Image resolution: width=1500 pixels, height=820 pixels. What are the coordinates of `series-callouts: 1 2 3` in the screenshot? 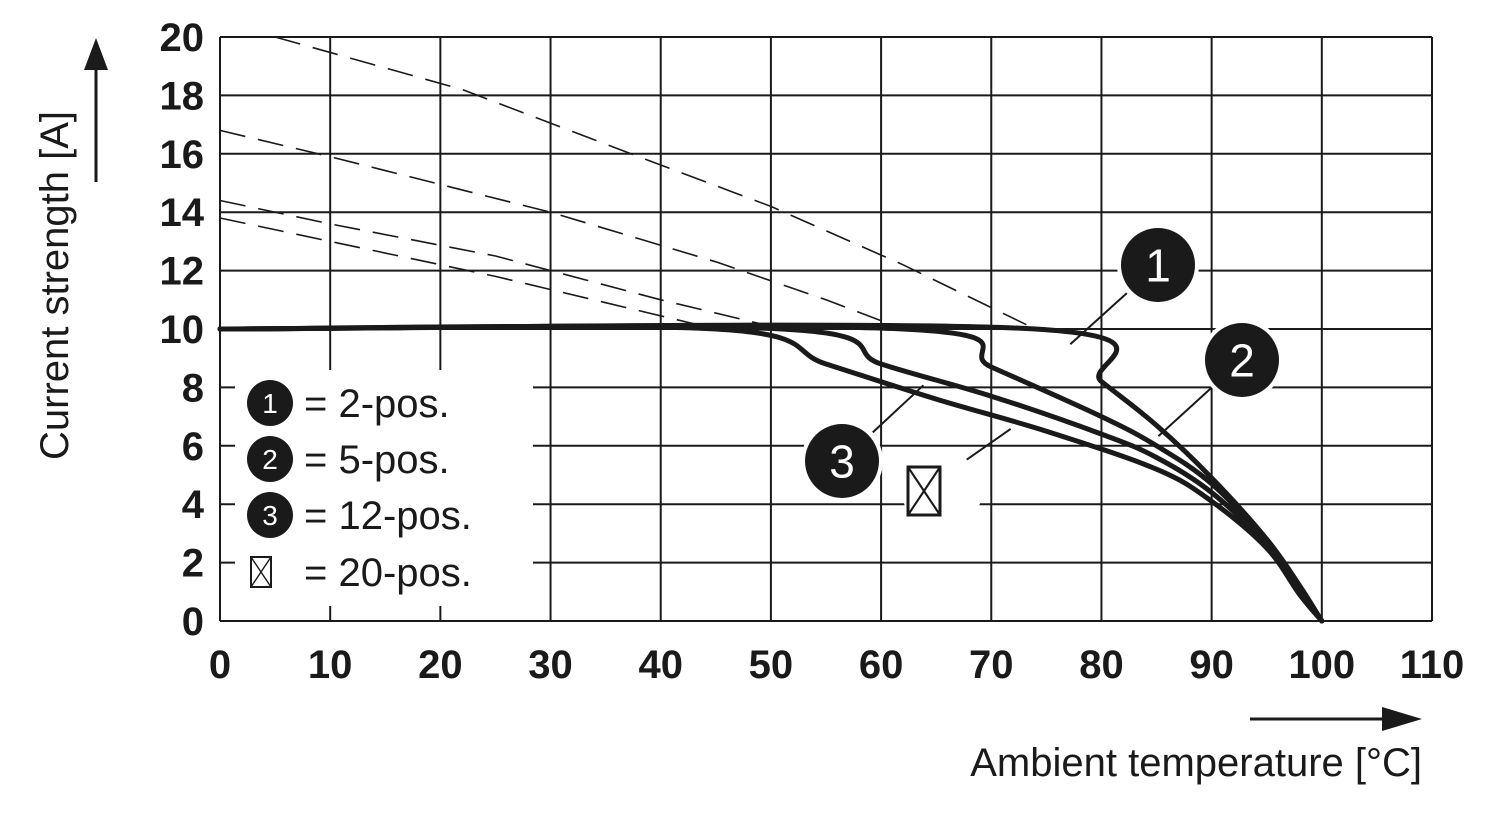 It's located at (1042, 377).